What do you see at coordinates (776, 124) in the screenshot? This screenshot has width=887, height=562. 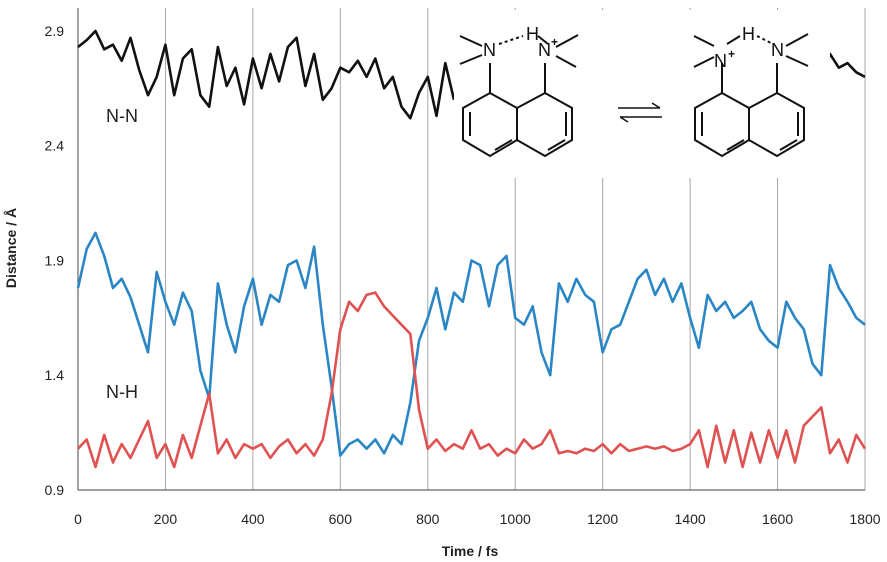 I see `right-naphthalene-ring-b` at bounding box center [776, 124].